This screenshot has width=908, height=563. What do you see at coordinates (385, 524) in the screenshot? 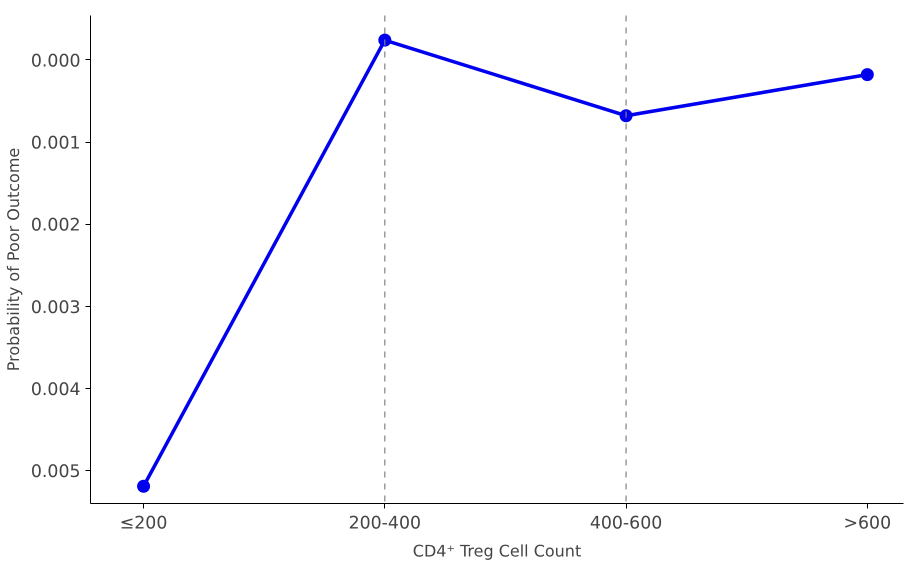
I see `x-tick-label: 200-400` at bounding box center [385, 524].